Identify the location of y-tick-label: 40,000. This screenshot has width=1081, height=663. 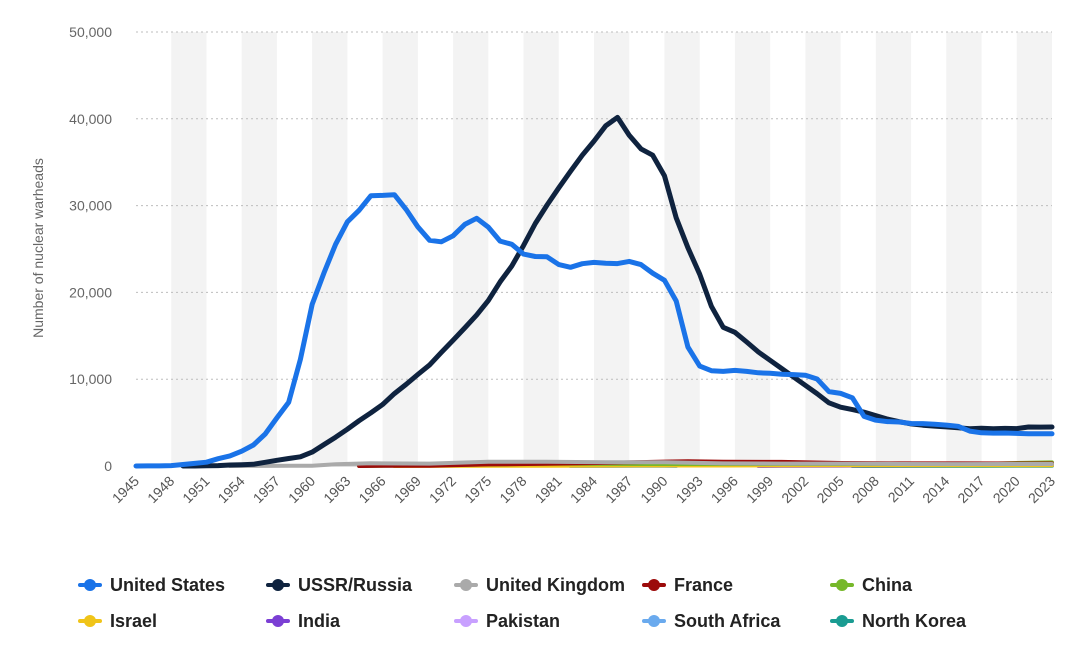
(90, 119).